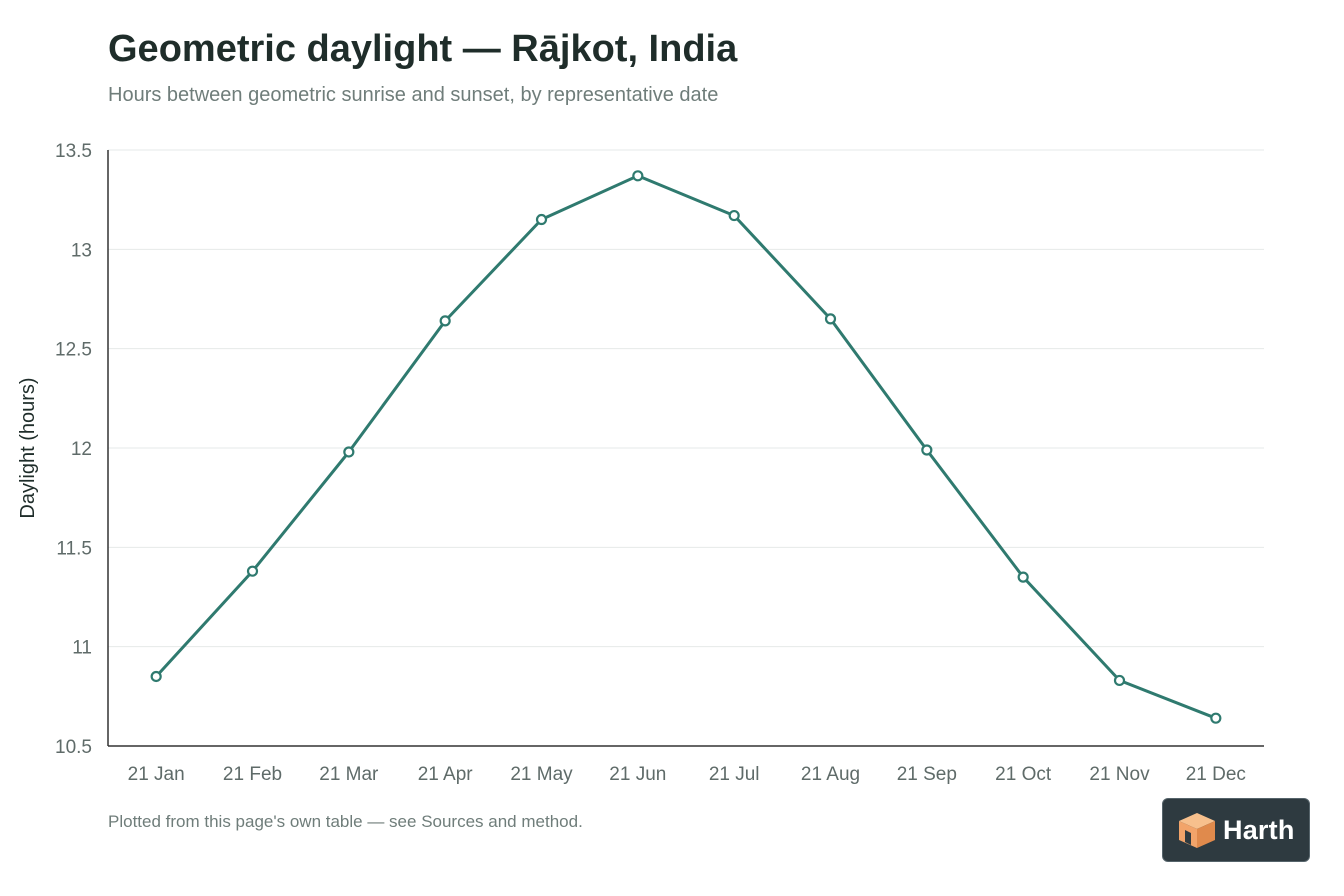 Image resolution: width=1344 pixels, height=896 pixels. What do you see at coordinates (82, 648) in the screenshot?
I see `y-tick-label: 11` at bounding box center [82, 648].